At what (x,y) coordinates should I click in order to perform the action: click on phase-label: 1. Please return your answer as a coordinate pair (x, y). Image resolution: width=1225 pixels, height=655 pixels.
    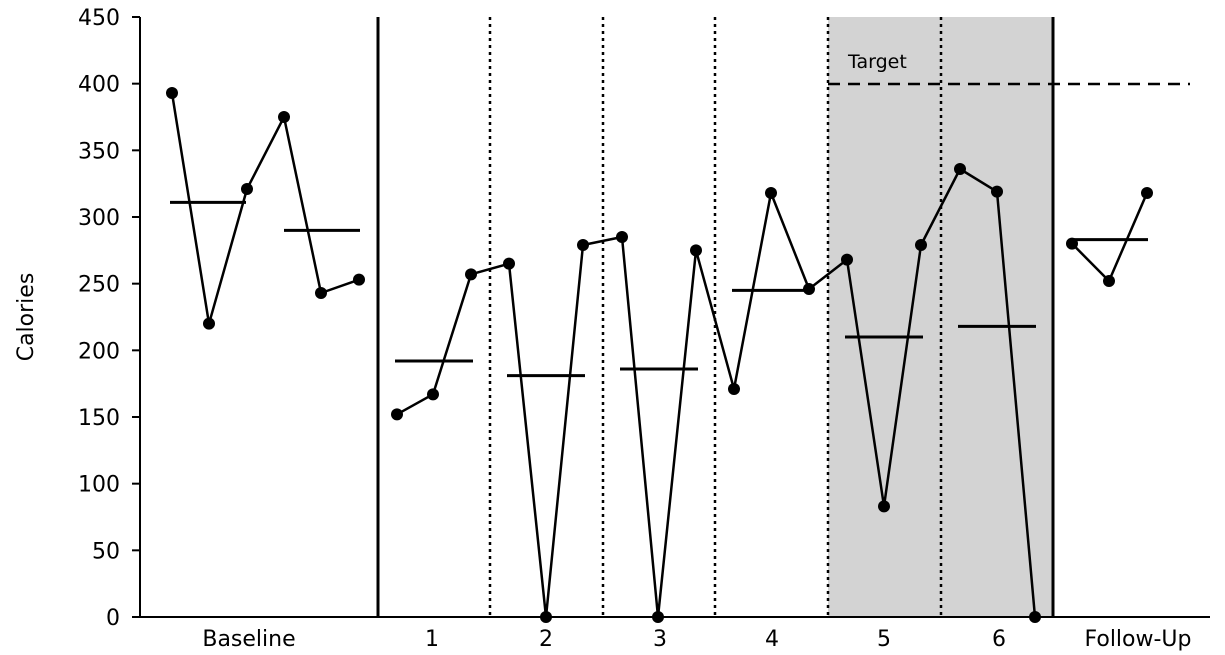
    Looking at the image, I should click on (432, 639).